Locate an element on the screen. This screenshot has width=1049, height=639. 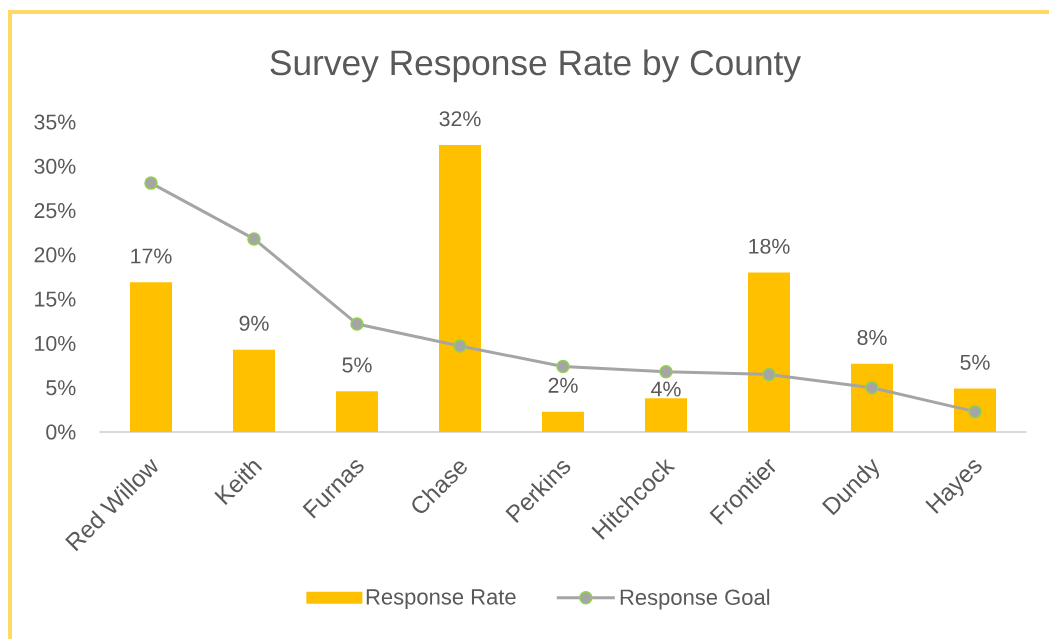
legend-label: Response Goal is located at coordinates (695, 599).